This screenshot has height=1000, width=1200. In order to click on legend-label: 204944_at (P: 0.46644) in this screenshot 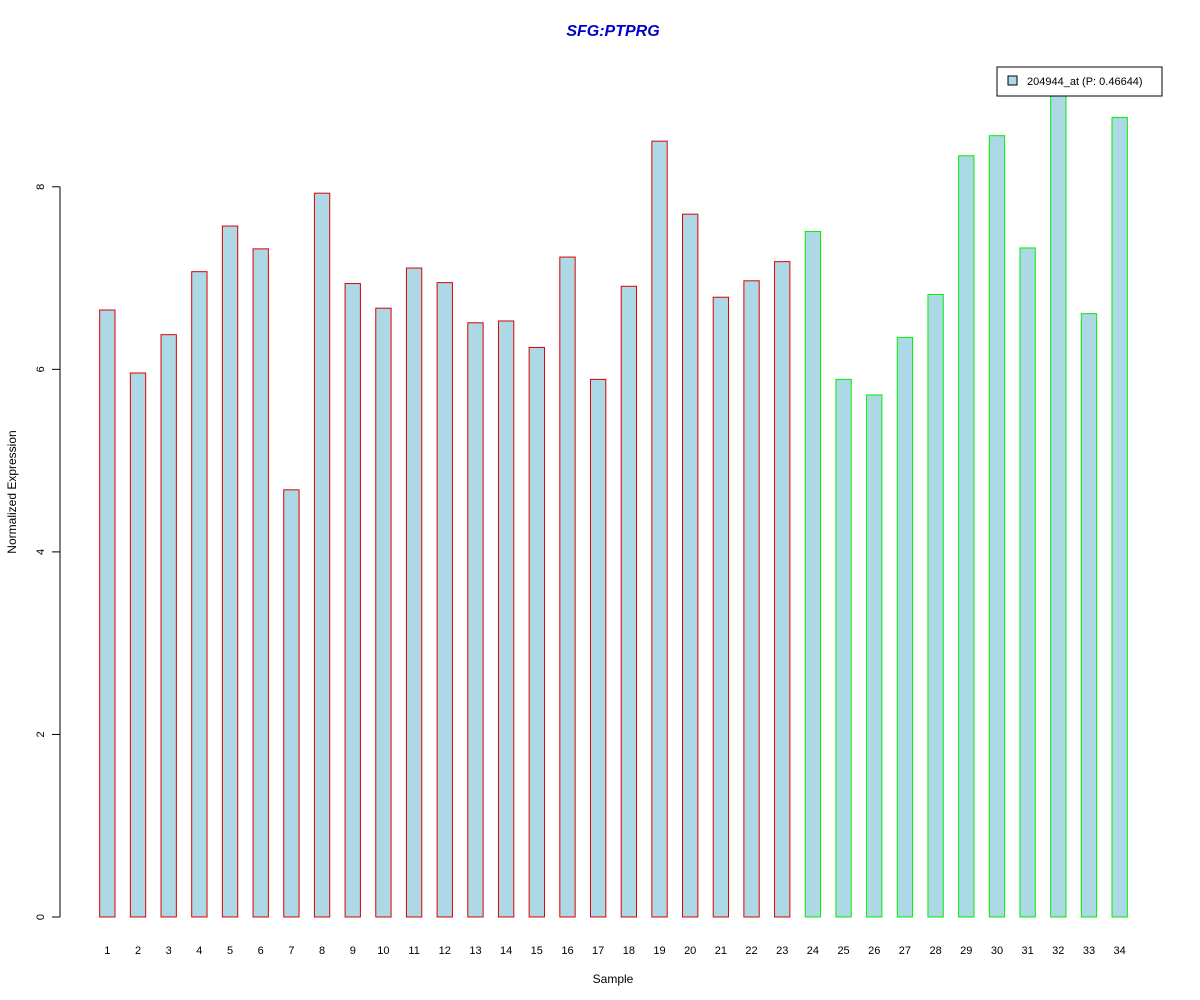, I will do `click(1085, 82)`.